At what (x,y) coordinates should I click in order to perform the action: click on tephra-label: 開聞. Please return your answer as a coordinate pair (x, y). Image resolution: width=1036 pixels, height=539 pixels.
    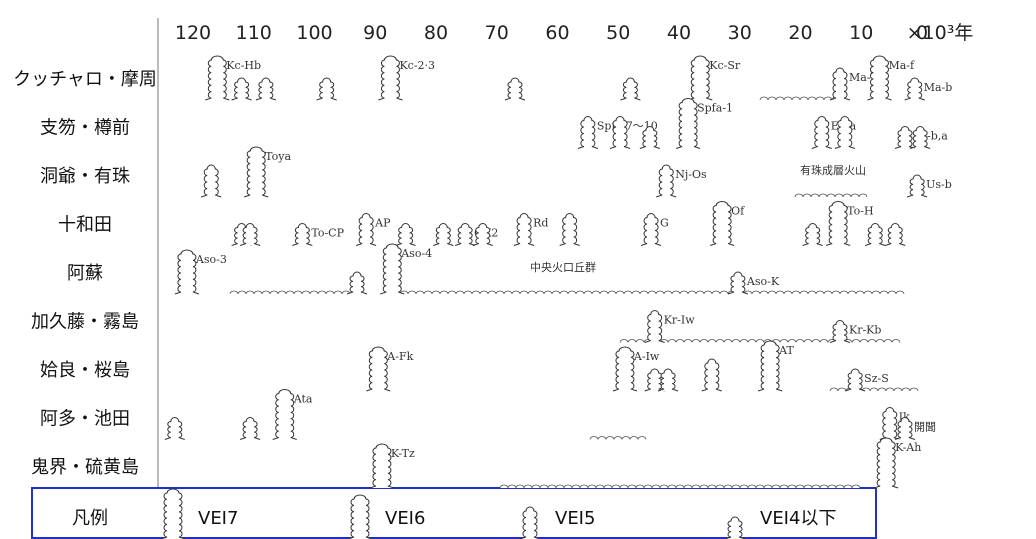
    Looking at the image, I should click on (925, 427).